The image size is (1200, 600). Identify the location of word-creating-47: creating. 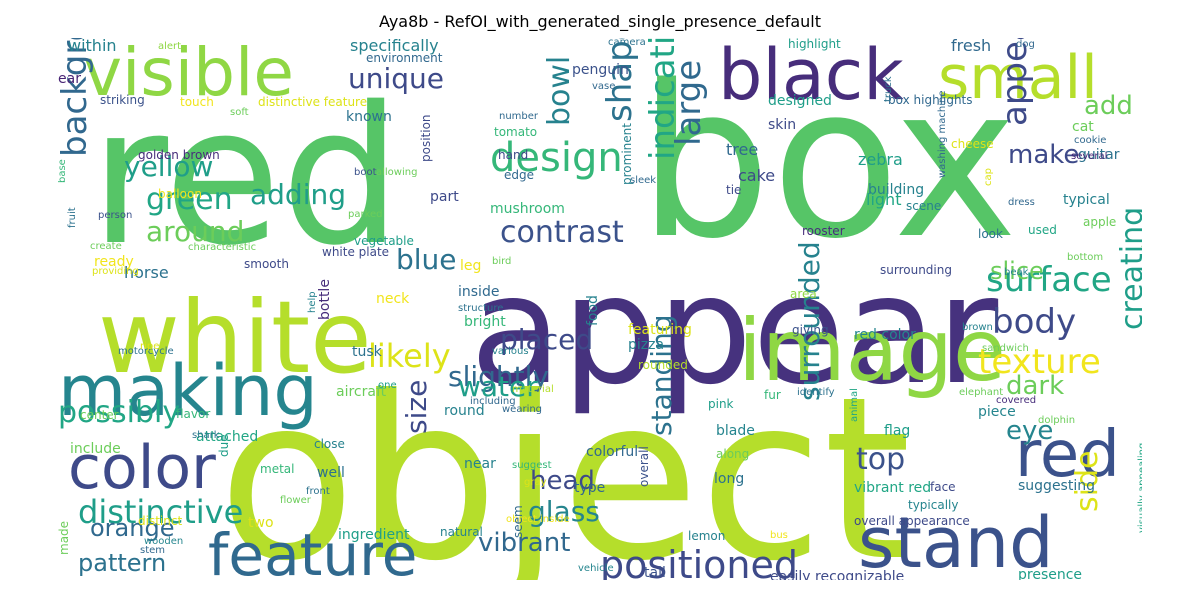
(1128, 268).